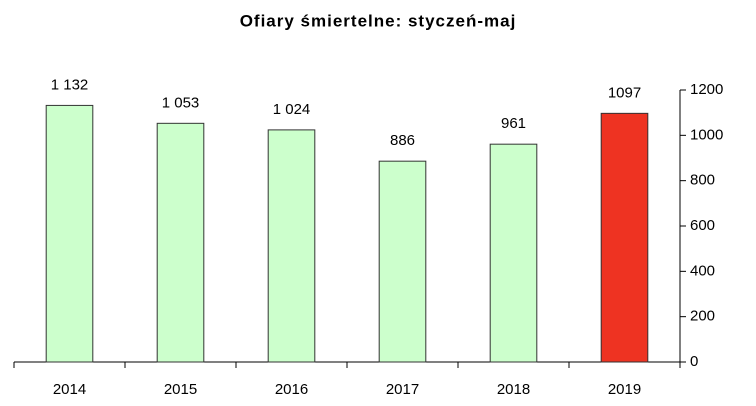 The image size is (756, 406). Describe the element at coordinates (70, 84) in the screenshot. I see `value-label: 1 132` at that location.